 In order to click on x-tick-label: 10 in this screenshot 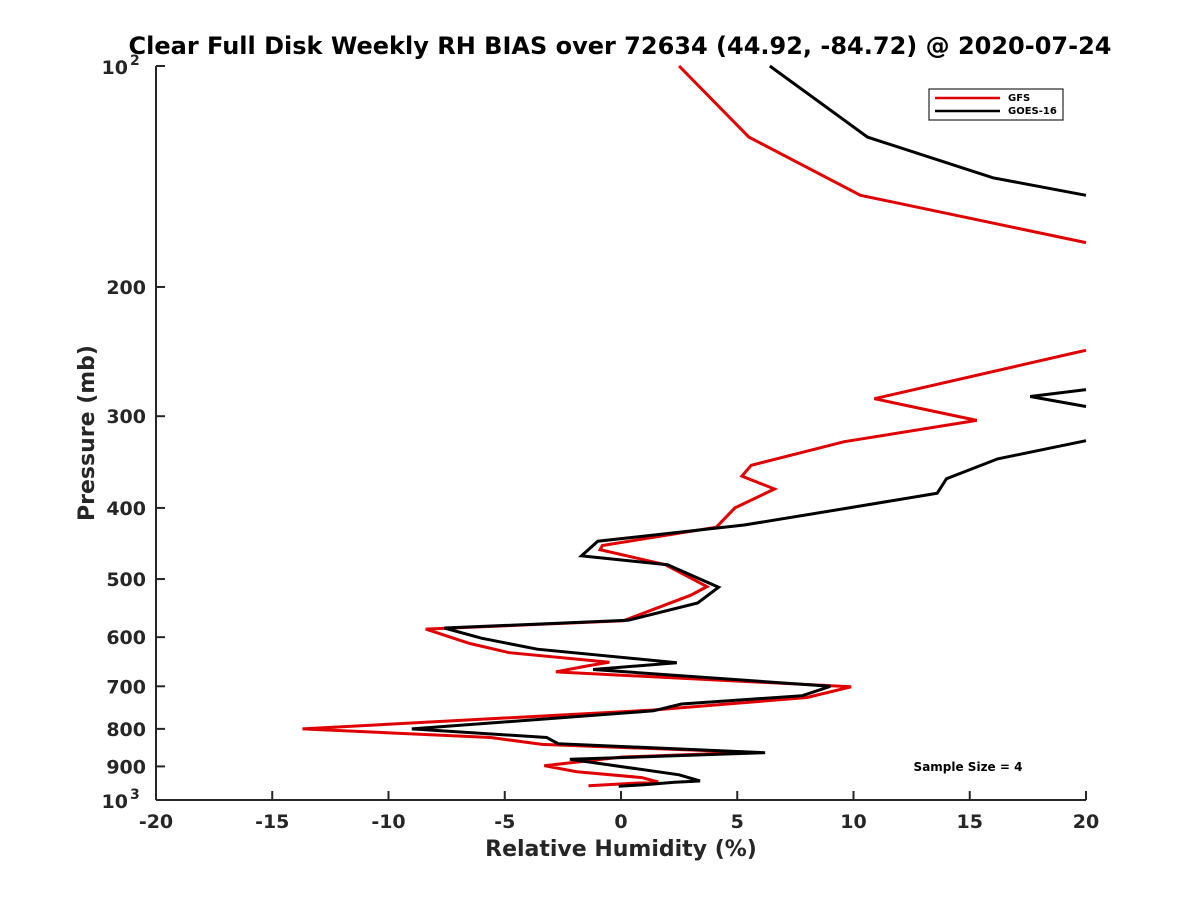, I will do `click(853, 822)`.